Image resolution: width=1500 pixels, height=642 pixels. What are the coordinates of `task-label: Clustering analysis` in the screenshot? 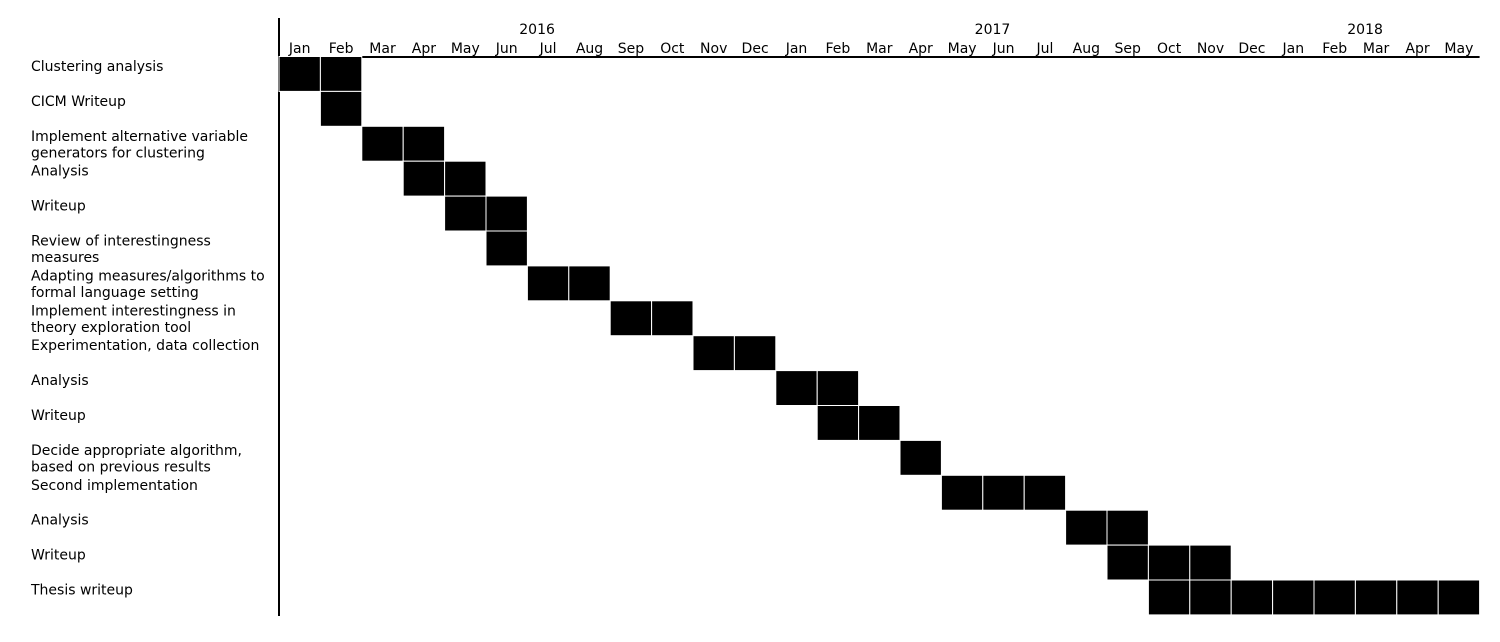 It's located at (97, 67).